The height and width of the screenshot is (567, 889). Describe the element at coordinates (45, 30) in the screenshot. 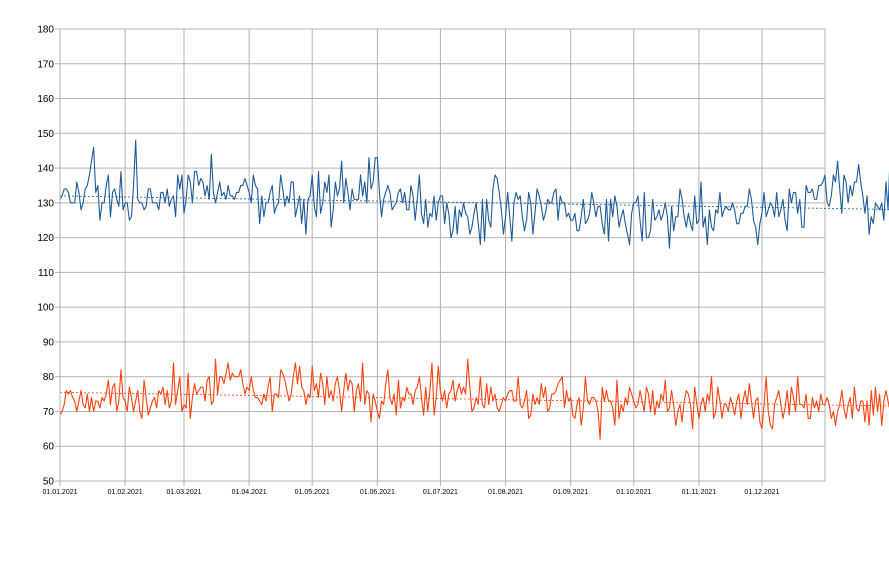

I see `y-tick-label: 180` at that location.